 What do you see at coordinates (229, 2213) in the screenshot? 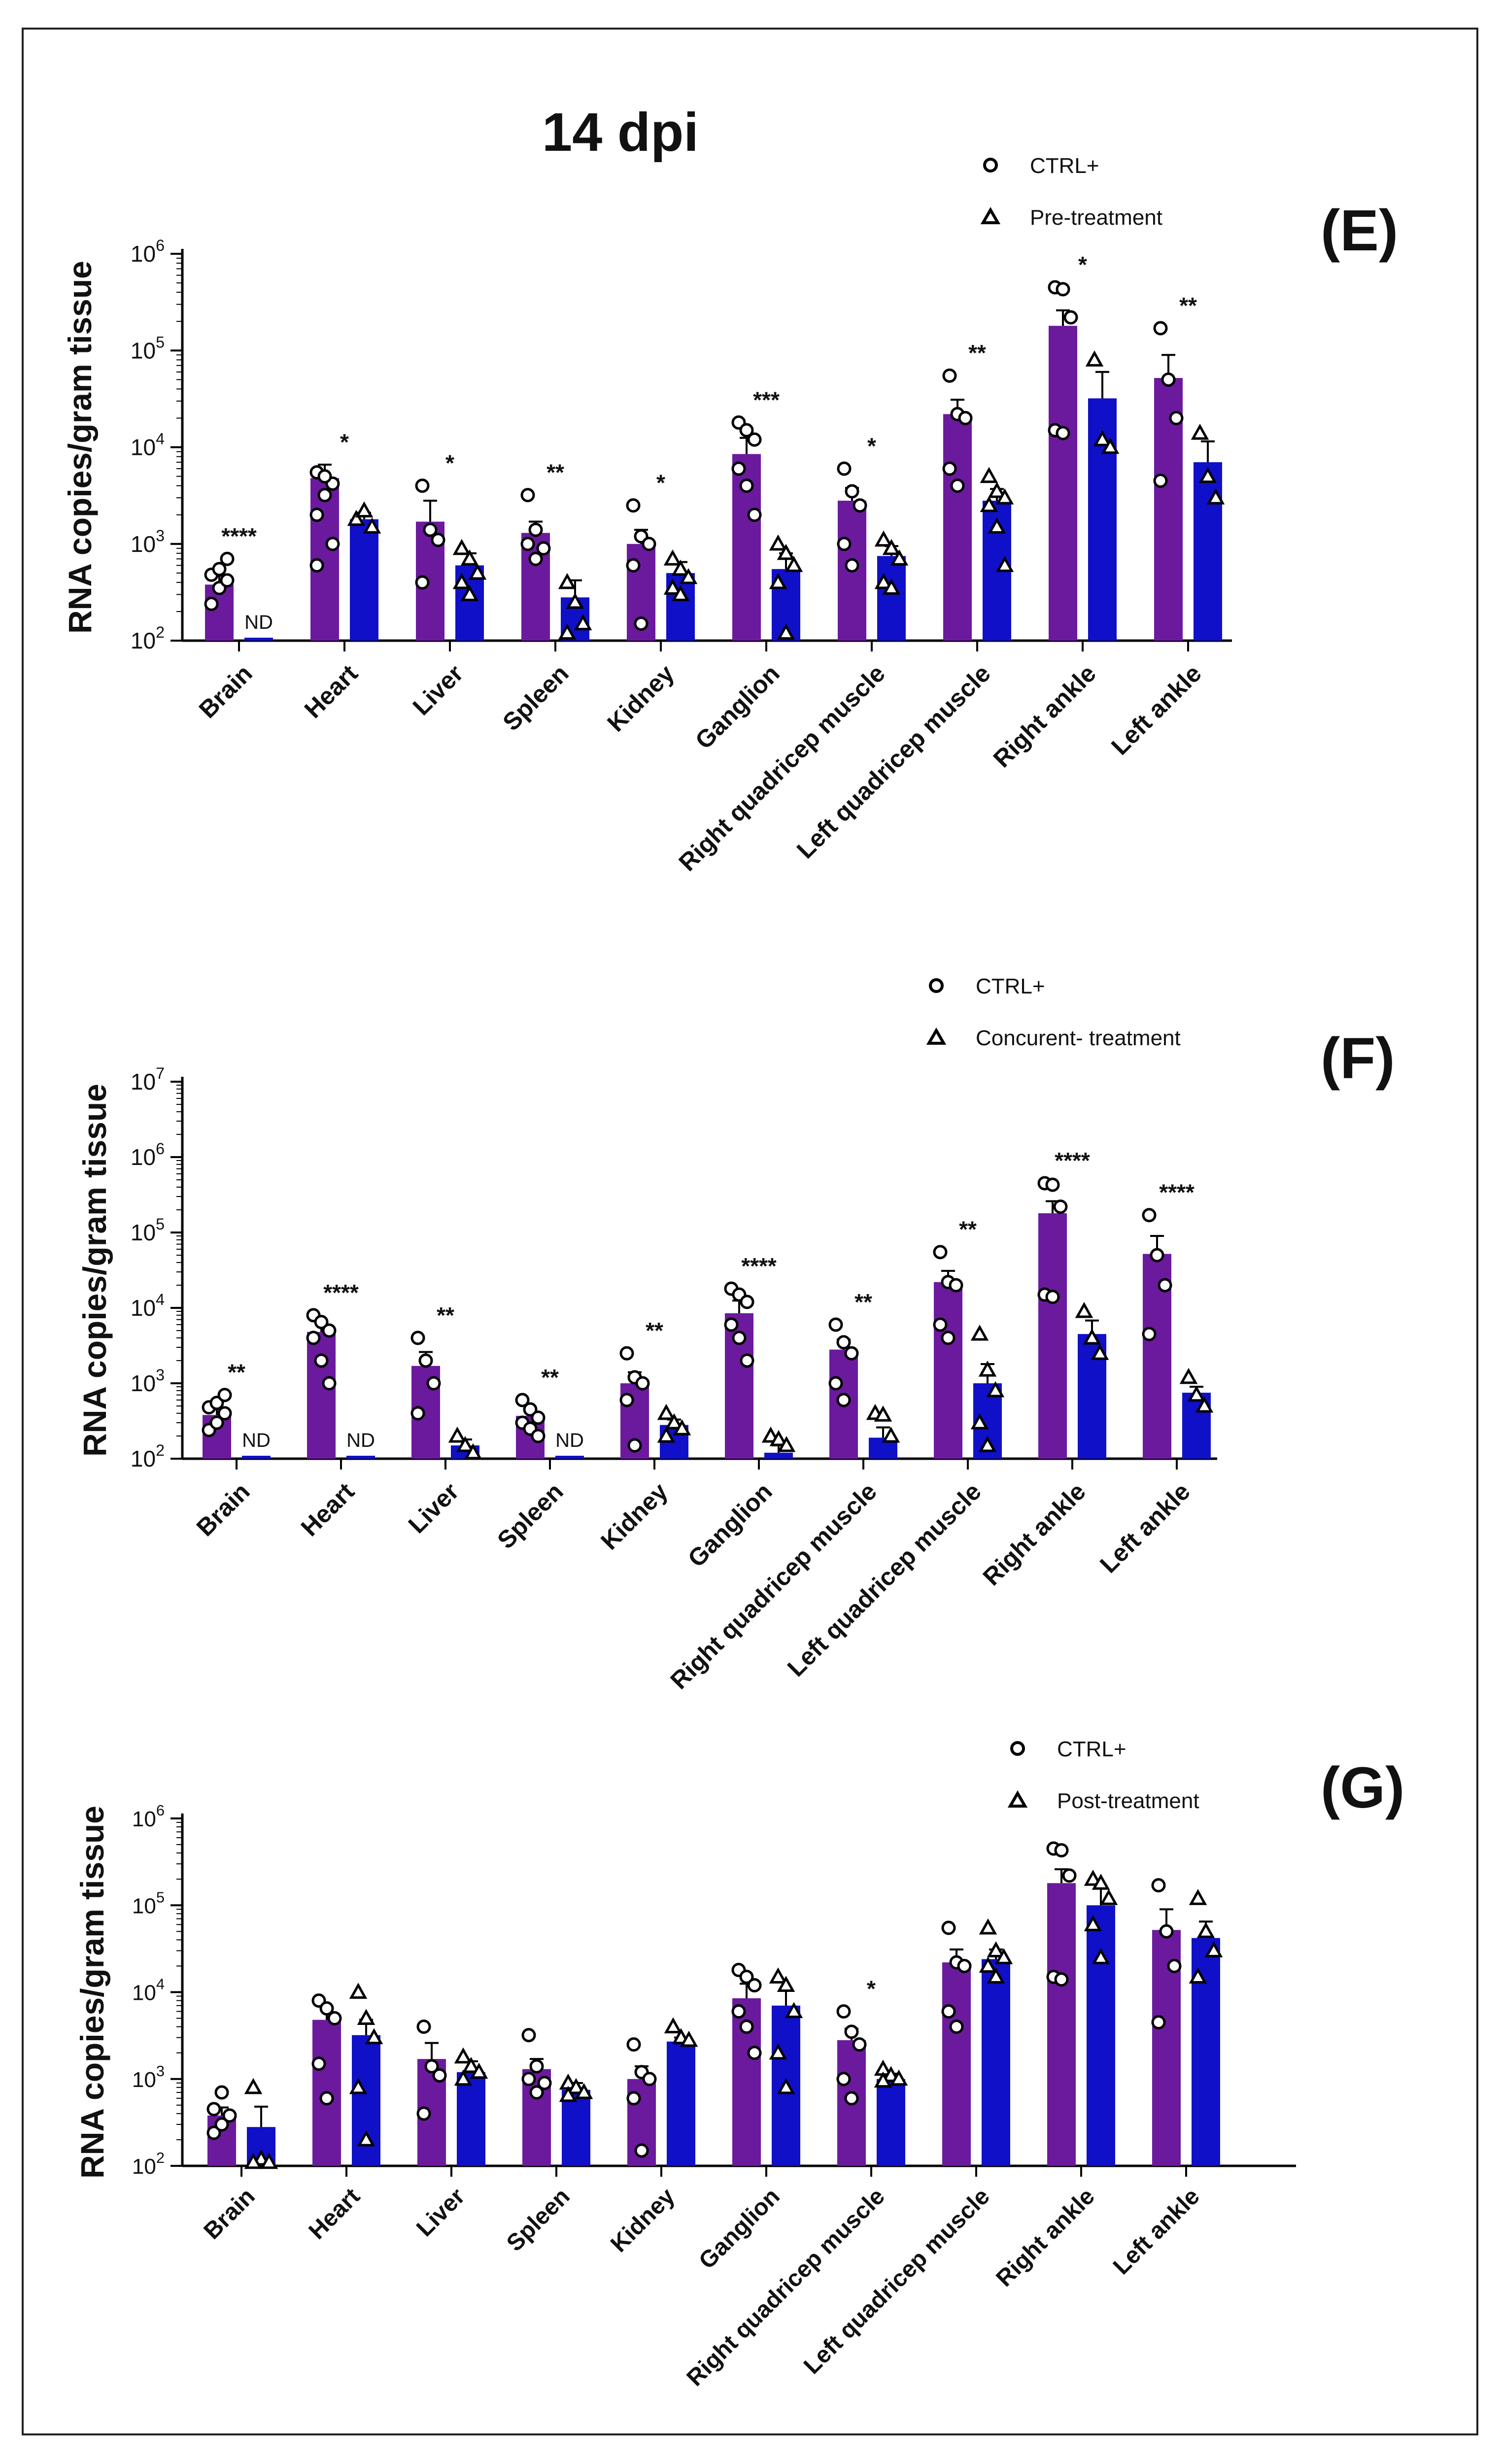
I see `x-tick-label-brain: Brain` at bounding box center [229, 2213].